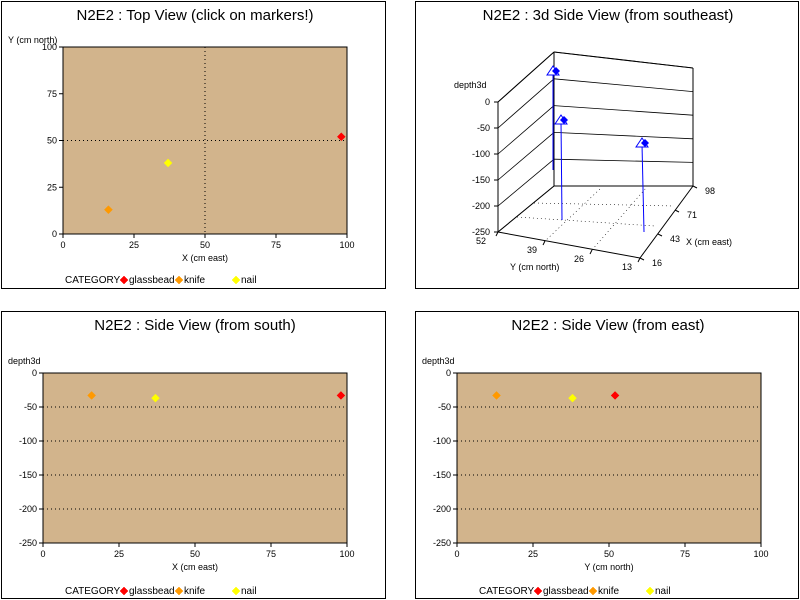 The image size is (800, 600). Describe the element at coordinates (481, 241) in the screenshot. I see `y-tick-label: 52` at that location.